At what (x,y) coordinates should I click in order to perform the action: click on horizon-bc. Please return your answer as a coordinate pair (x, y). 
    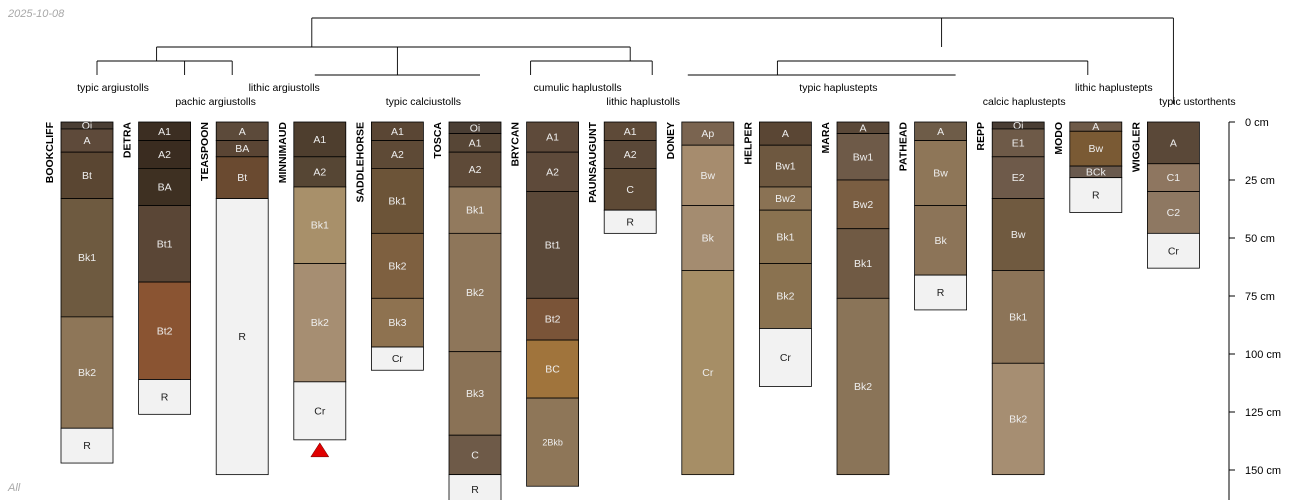
    Looking at the image, I should click on (552, 369).